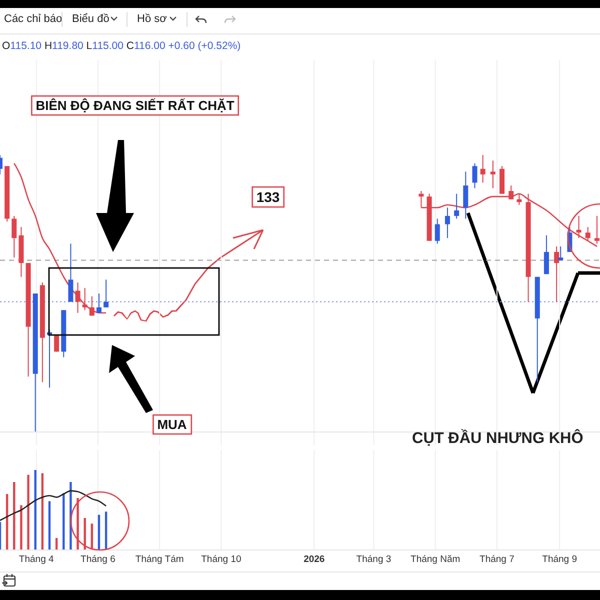  Describe the element at coordinates (98, 559) in the screenshot. I see `x-tick-label: Tháng 6` at that location.